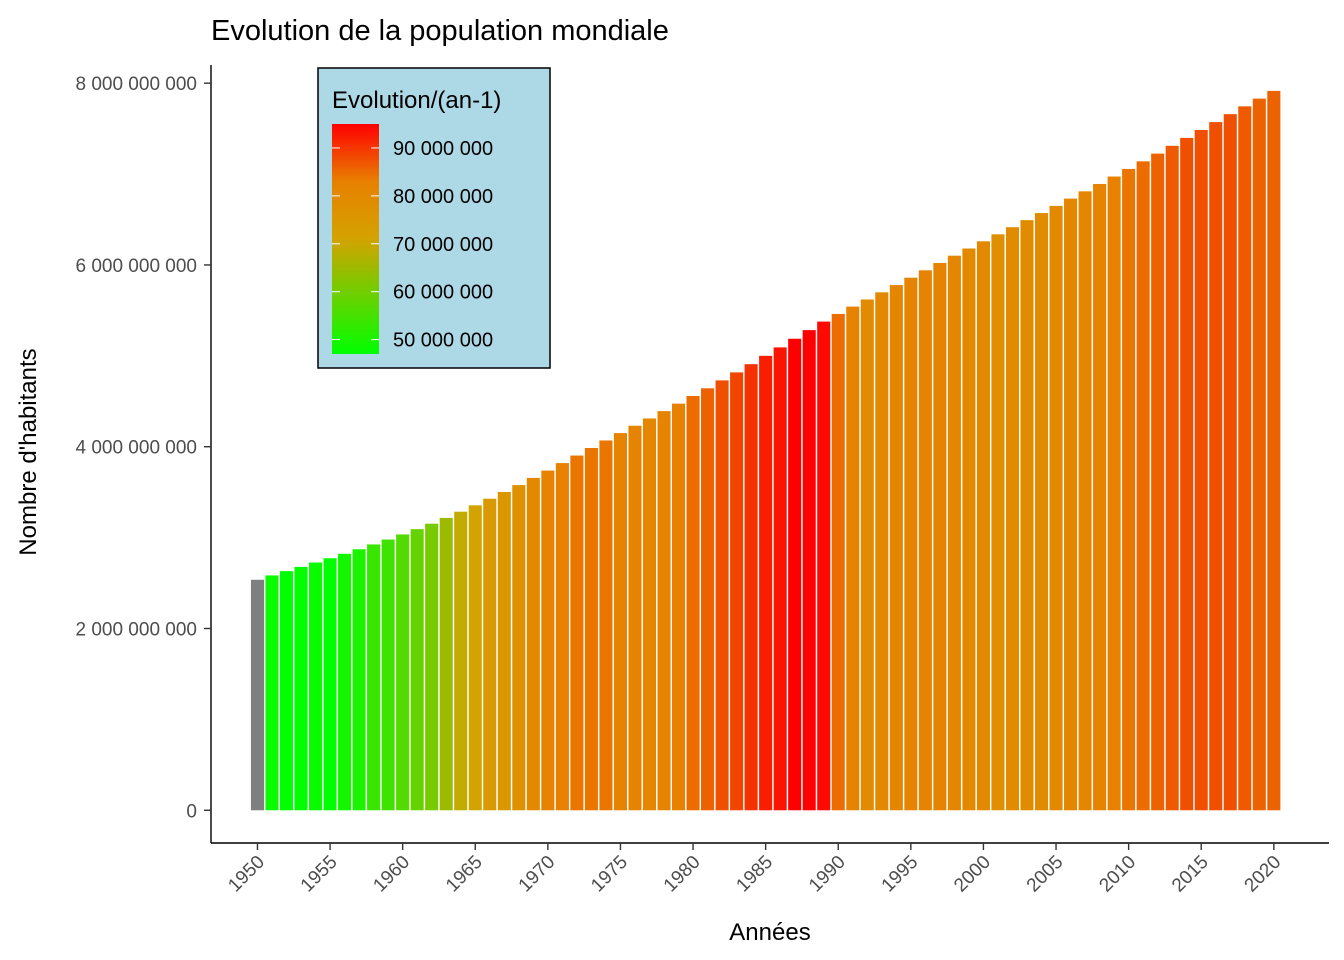 The width and height of the screenshot is (1344, 960). What do you see at coordinates (780, 579) in the screenshot?
I see `bar-1986` at bounding box center [780, 579].